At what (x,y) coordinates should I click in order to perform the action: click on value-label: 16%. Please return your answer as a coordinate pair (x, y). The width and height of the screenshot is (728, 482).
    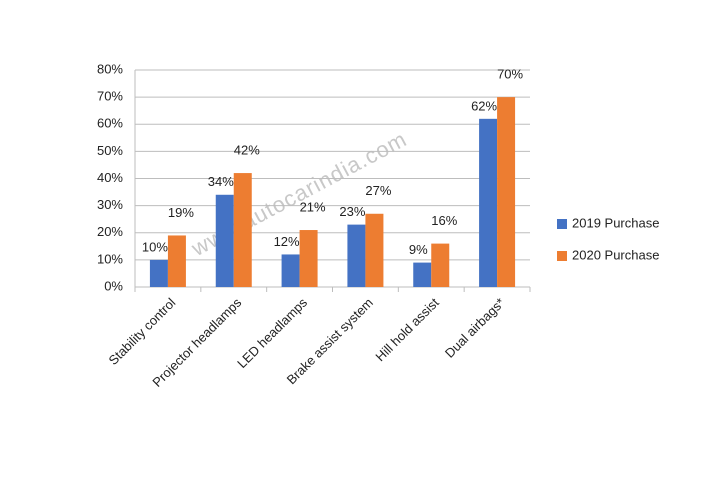
    Looking at the image, I should click on (444, 220).